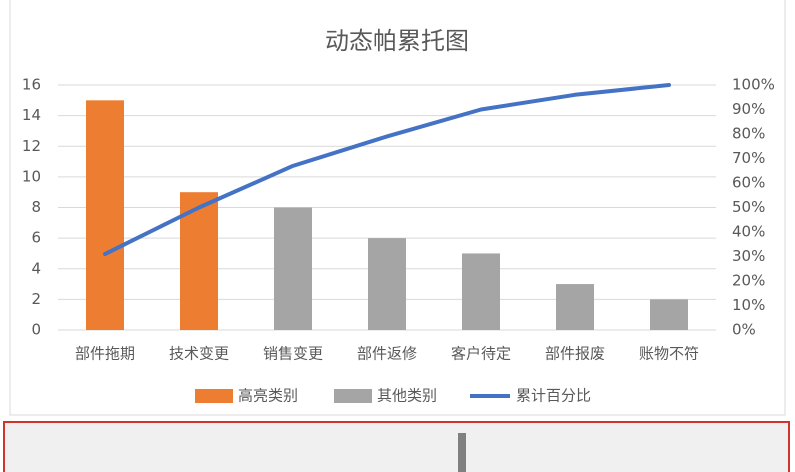  I want to click on y-tick-label: 14, so click(31, 115).